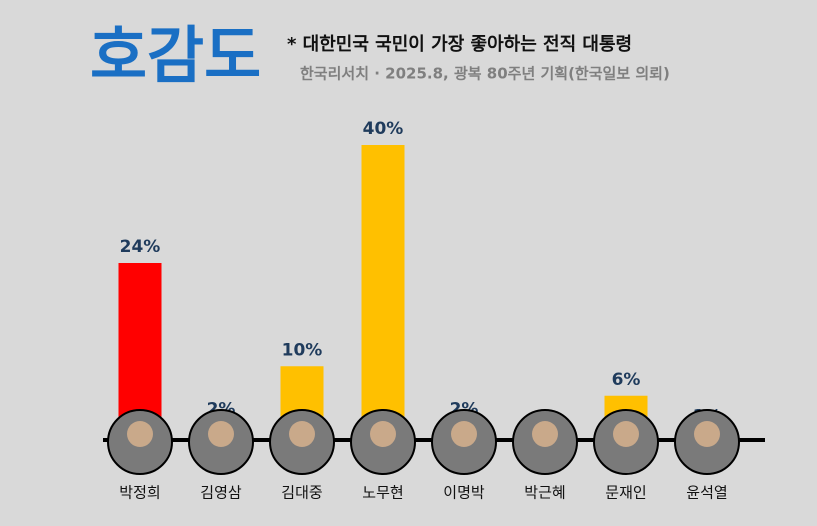  Describe the element at coordinates (140, 247) in the screenshot. I see `value-label: 24%` at that location.